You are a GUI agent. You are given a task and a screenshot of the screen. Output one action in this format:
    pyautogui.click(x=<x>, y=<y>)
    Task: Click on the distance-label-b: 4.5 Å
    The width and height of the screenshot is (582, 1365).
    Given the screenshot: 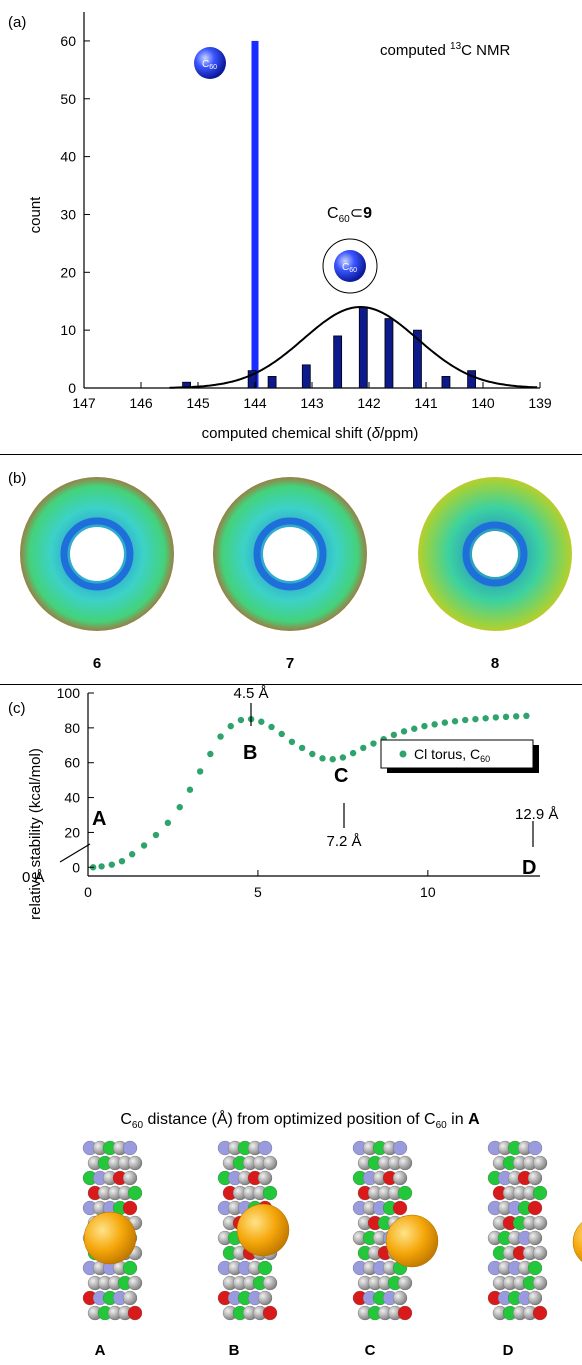 What is the action you would take?
    pyautogui.click(x=250, y=693)
    